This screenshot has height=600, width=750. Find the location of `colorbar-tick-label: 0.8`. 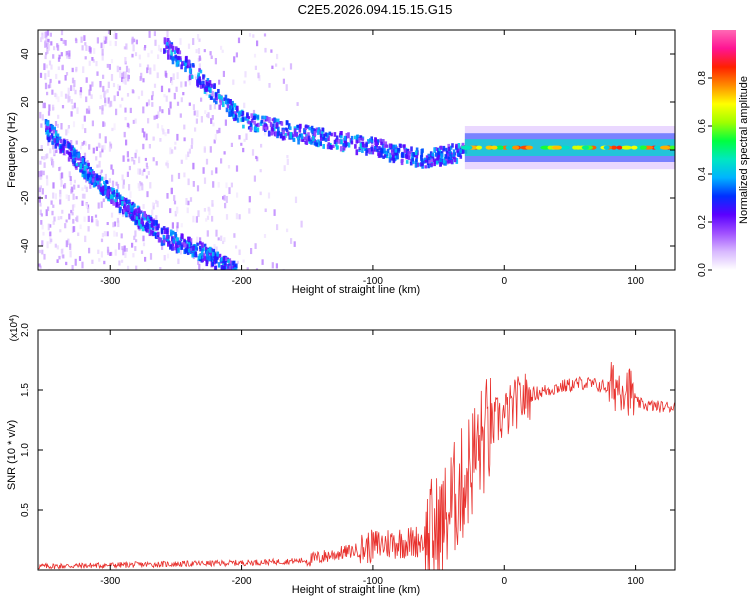

colorbar-tick-label: 0.8 is located at coordinates (702, 78).